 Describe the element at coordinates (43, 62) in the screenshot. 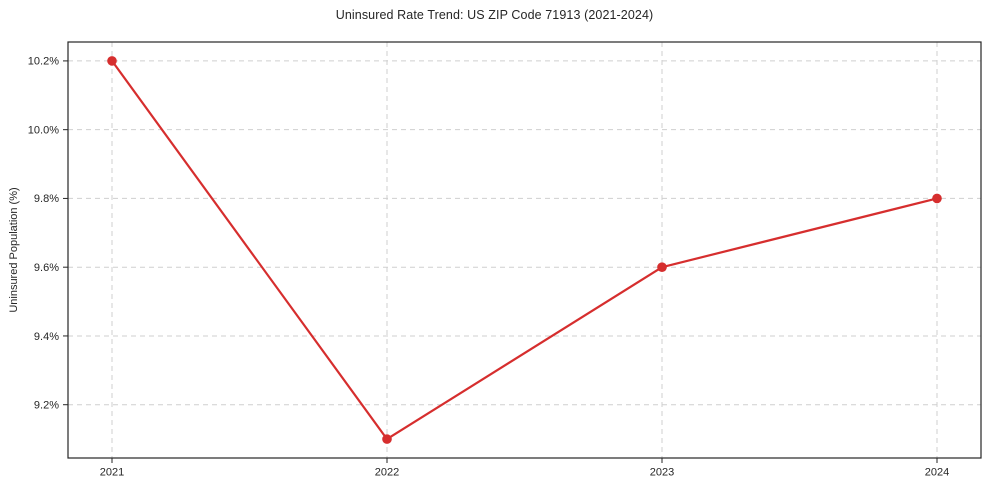

I see `y-tick-label: 10.2%` at that location.